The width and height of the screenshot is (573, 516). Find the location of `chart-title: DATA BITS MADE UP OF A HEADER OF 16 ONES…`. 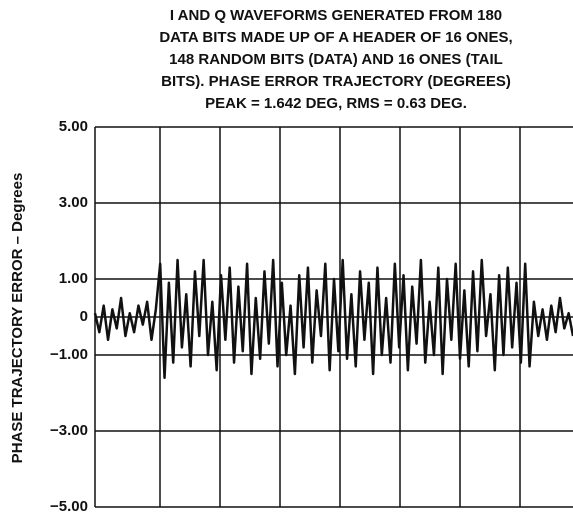

chart-title: DATA BITS MADE UP OF A HEADER OF 16 ONES… is located at coordinates (335, 37).